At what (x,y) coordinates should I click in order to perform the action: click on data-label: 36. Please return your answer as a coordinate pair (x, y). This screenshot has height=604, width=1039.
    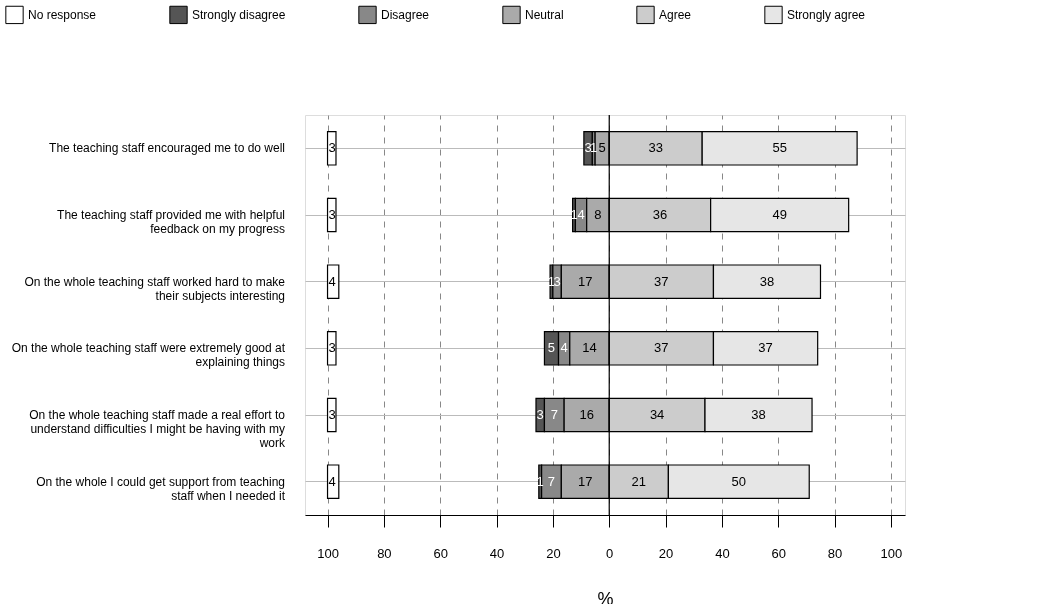
    Looking at the image, I should click on (660, 214).